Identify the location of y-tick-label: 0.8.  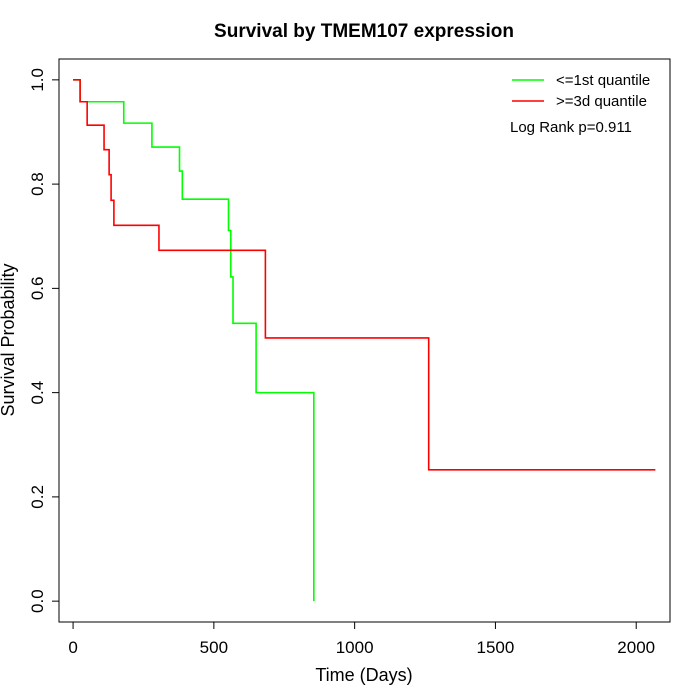
(37, 184).